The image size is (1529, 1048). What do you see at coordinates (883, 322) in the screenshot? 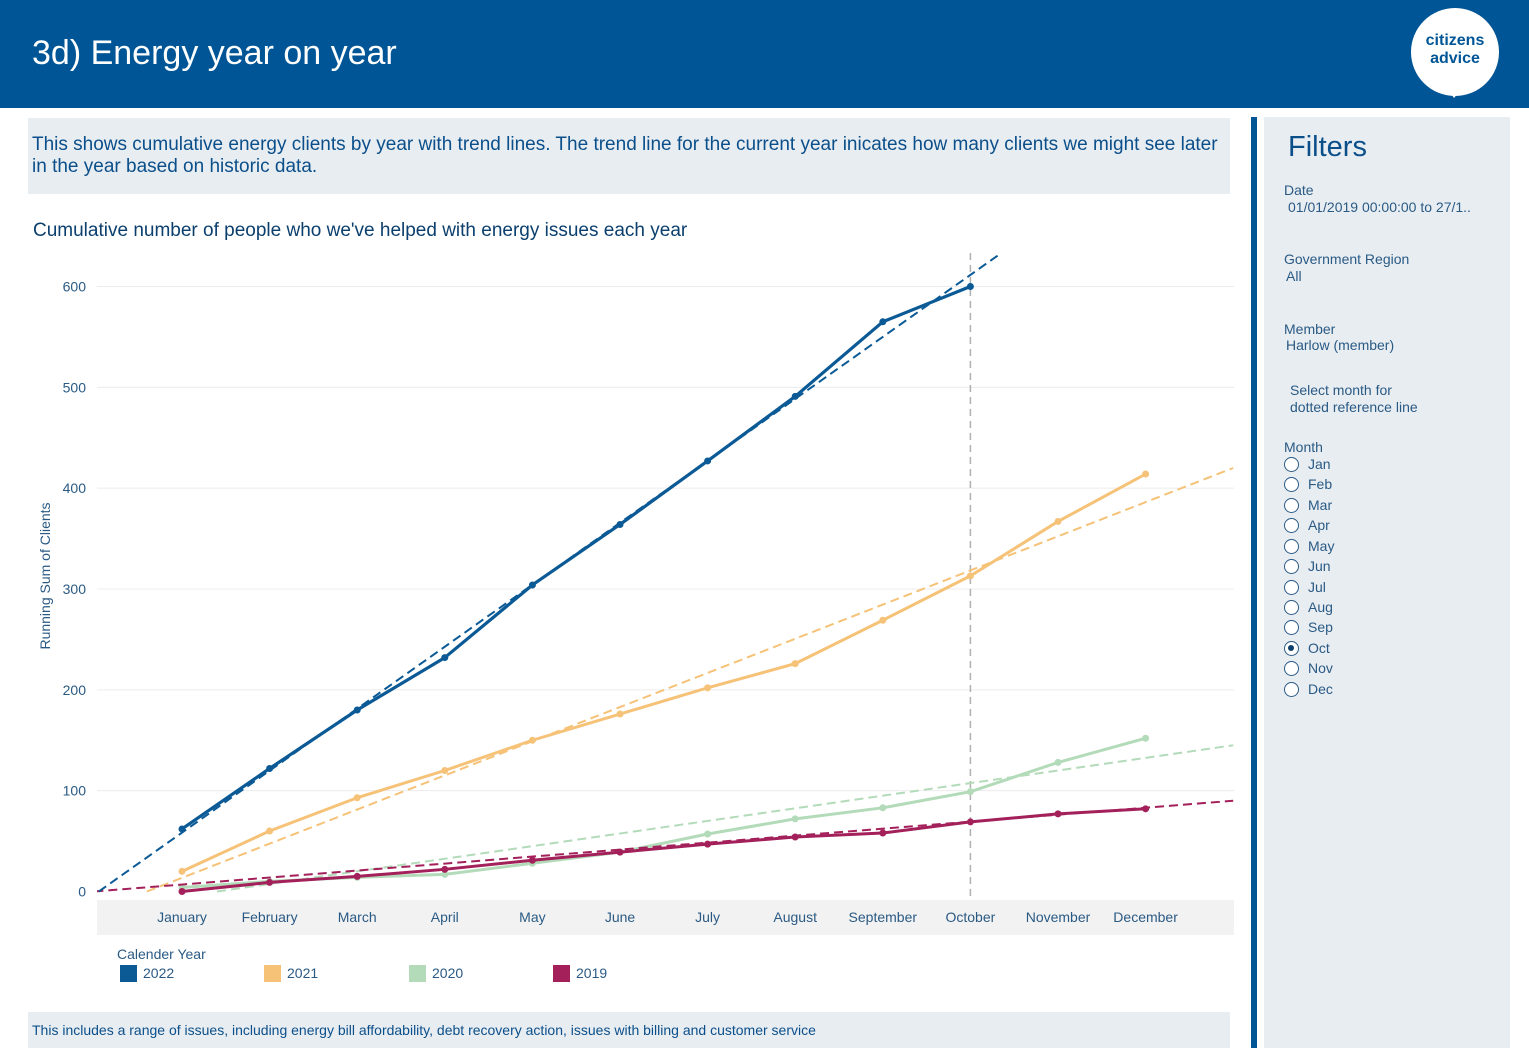
I see `data-point-2022-september` at bounding box center [883, 322].